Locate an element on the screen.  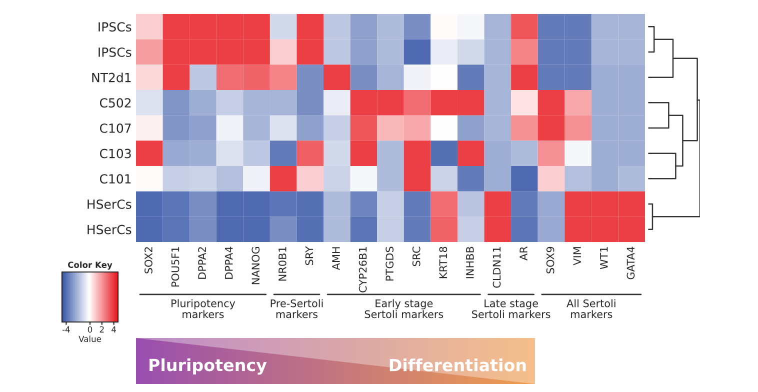
x-tick-label: NANOG is located at coordinates (256, 265).